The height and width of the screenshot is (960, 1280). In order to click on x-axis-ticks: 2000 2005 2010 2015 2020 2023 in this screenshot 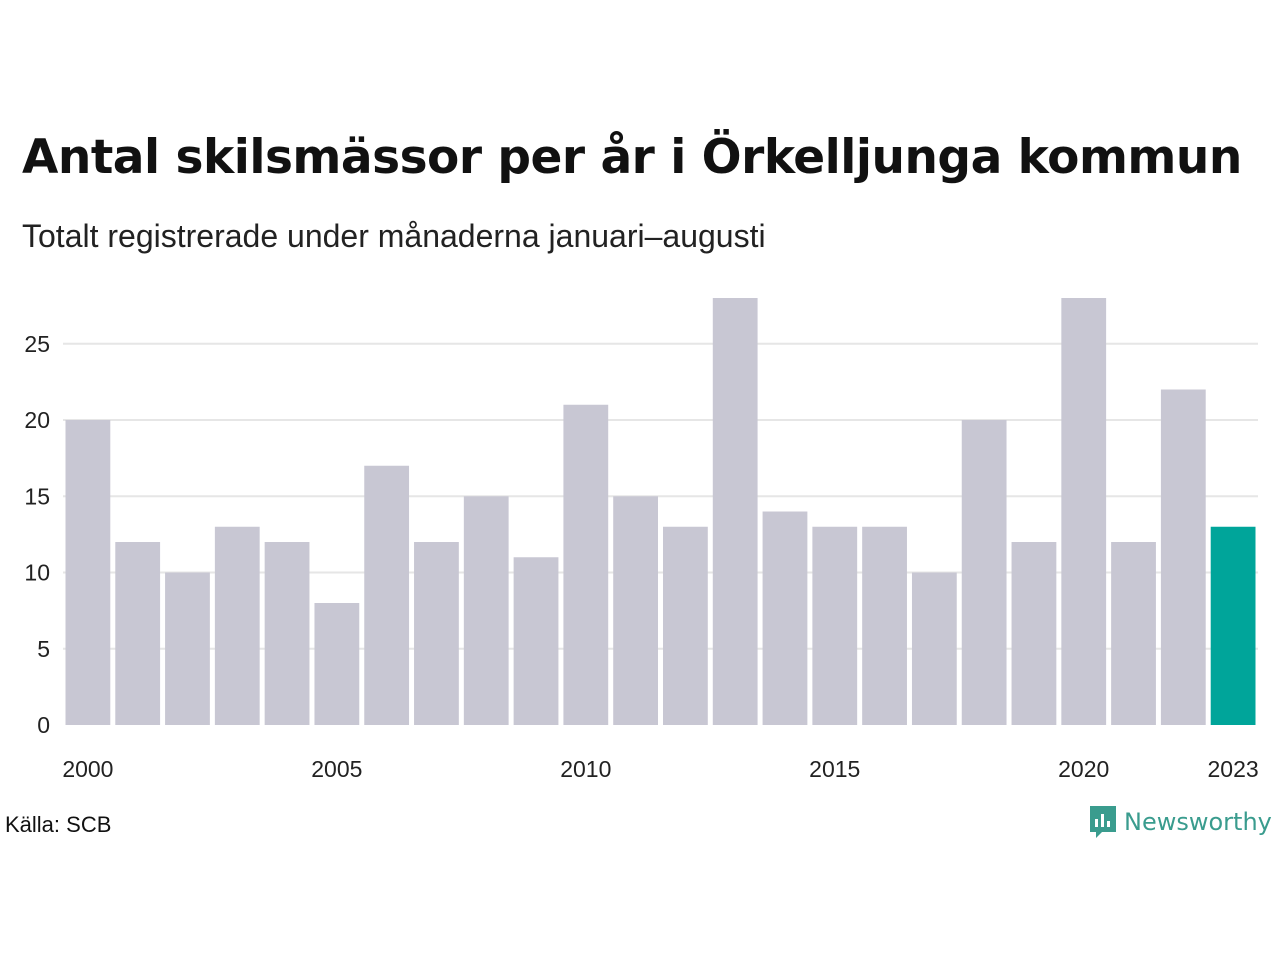, I will do `click(660, 769)`.